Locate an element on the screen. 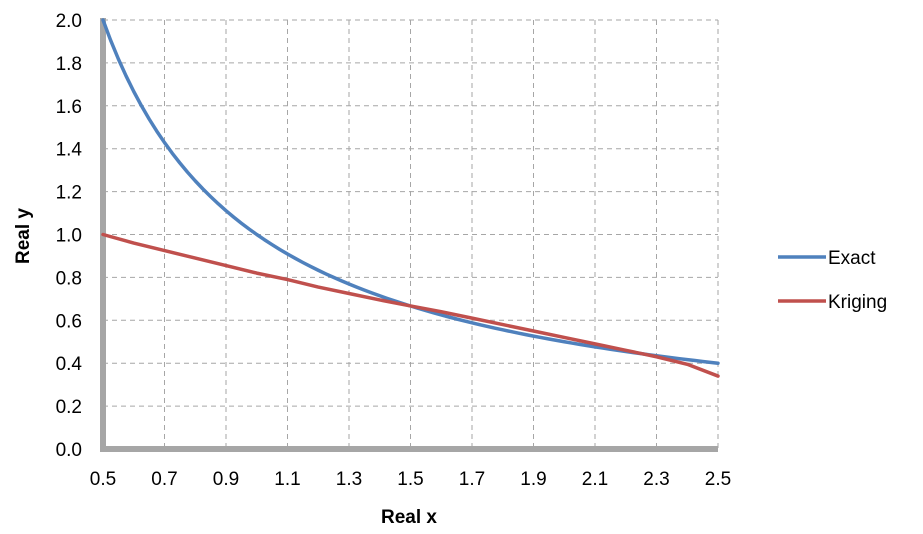  legend-label-kriging: Kriging is located at coordinates (857, 302).